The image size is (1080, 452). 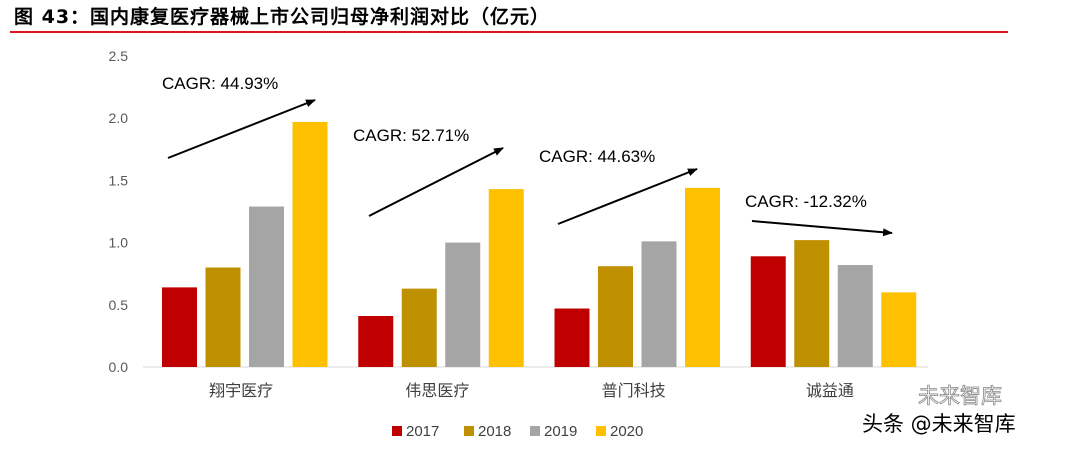 I want to click on category-label: 普门科技, so click(x=634, y=390).